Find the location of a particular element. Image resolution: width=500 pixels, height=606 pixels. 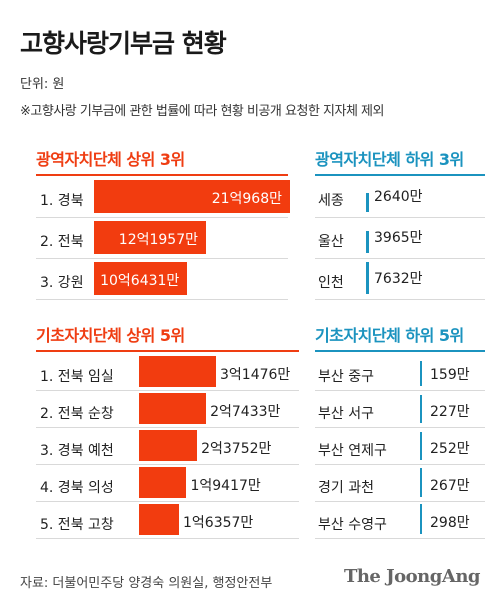

section-title-local-bottom: 기초자치단체 하위 5위 is located at coordinates (389, 335).